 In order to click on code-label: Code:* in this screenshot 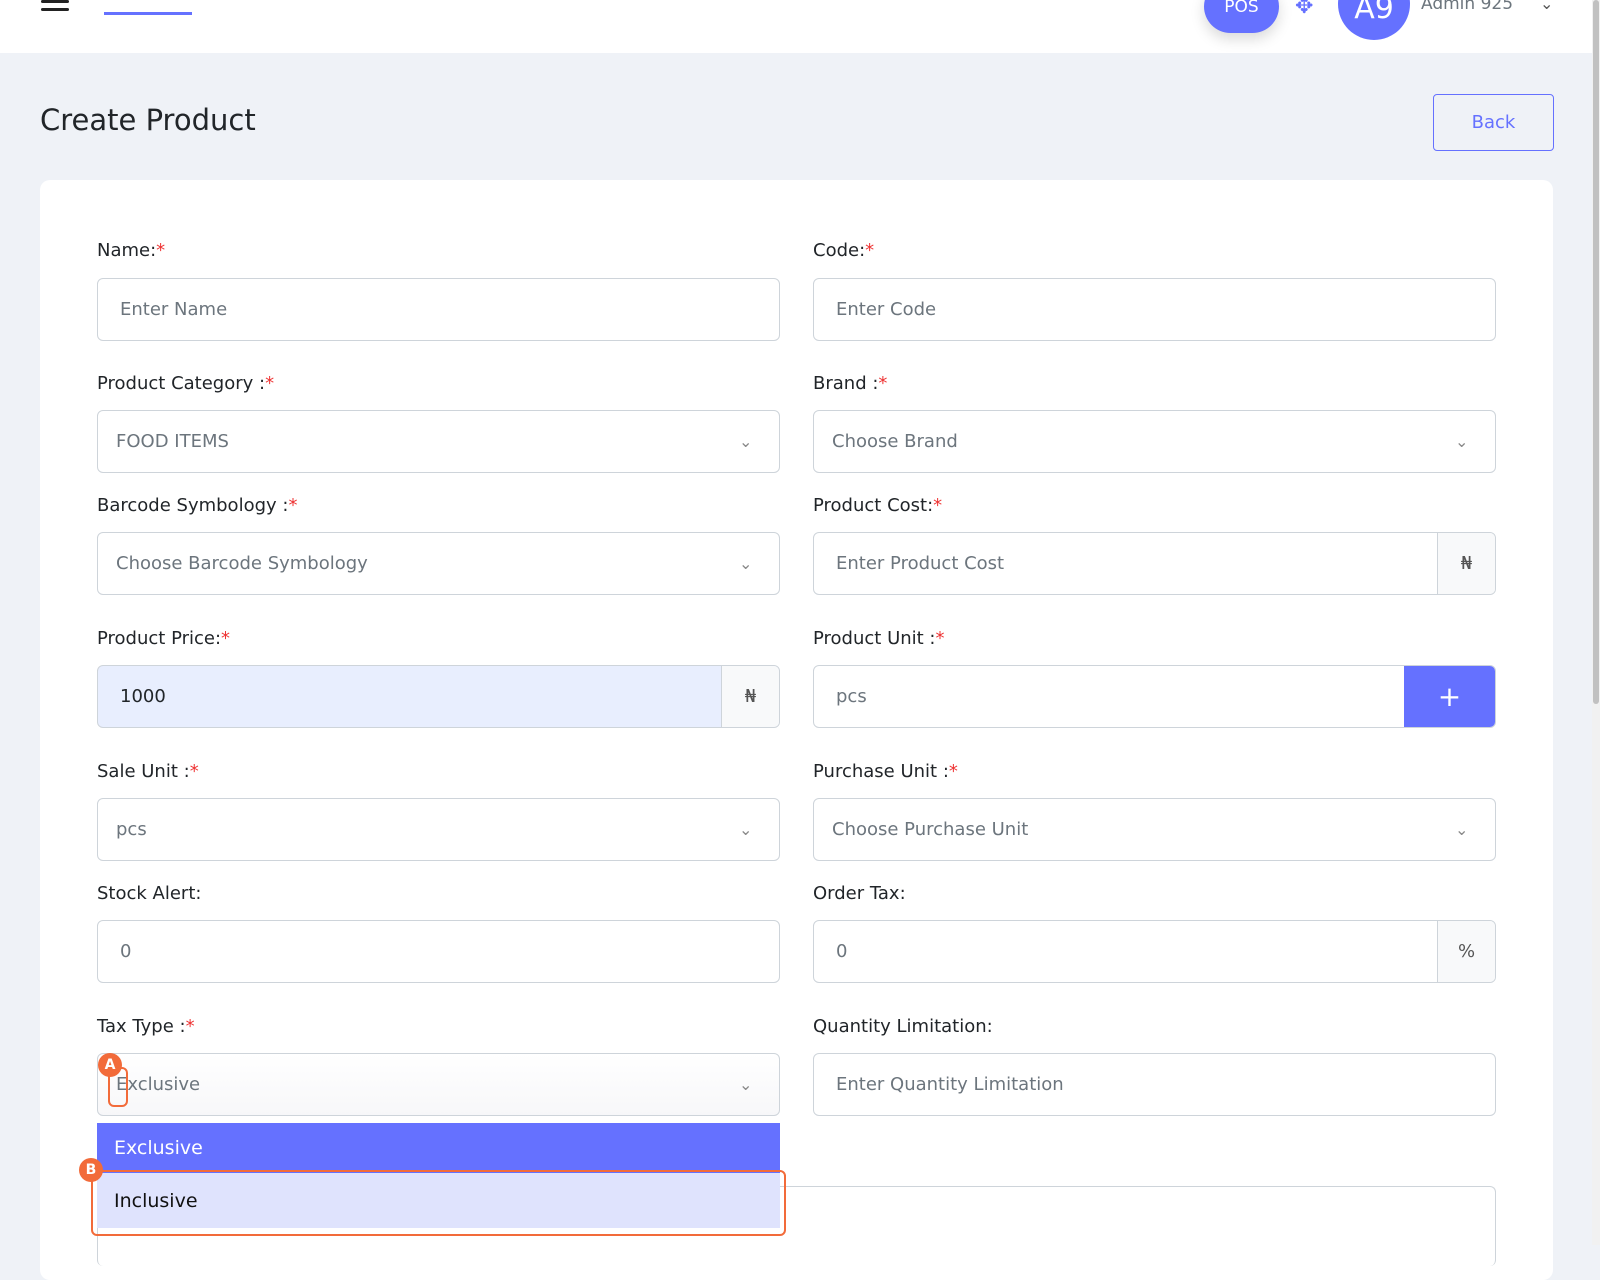, I will do `click(844, 250)`.